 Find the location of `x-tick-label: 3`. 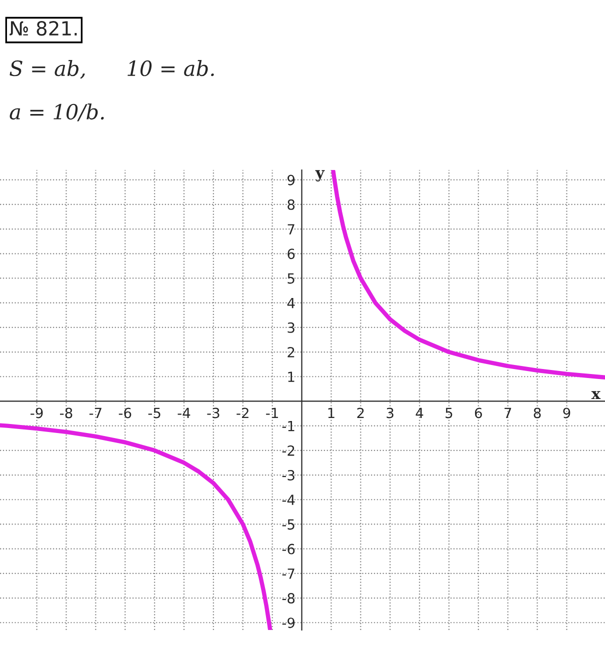

x-tick-label: 3 is located at coordinates (390, 413).